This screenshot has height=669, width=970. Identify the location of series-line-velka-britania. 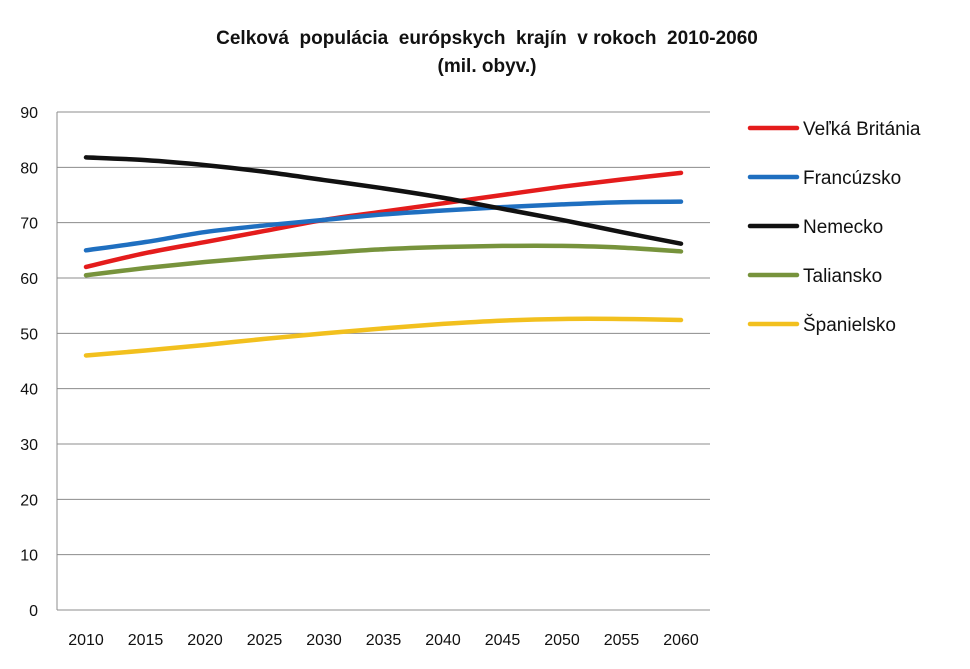
(383, 220).